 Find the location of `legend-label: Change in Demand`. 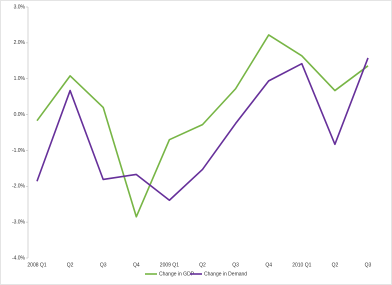

legend-label: Change in Demand is located at coordinates (225, 274).